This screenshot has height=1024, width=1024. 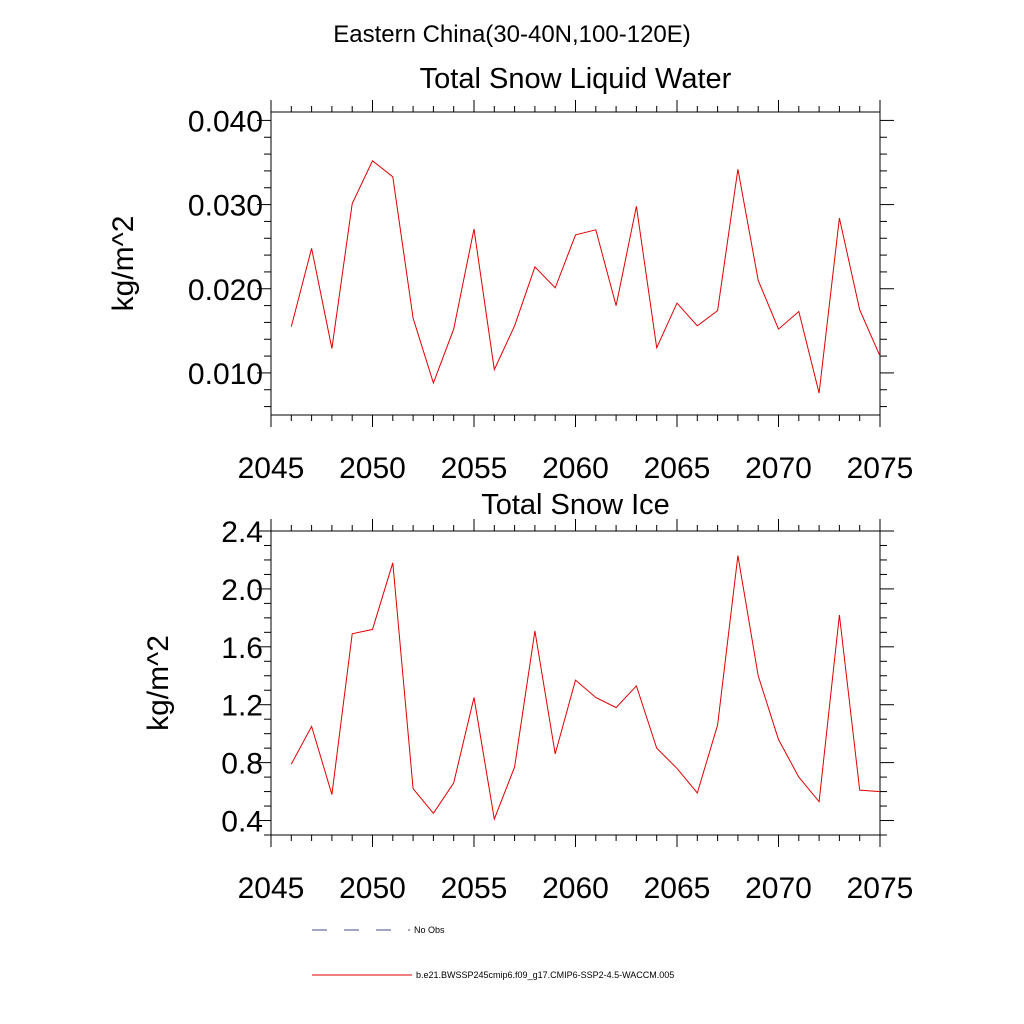 I want to click on y-tick-label: 2.0, so click(x=242, y=590).